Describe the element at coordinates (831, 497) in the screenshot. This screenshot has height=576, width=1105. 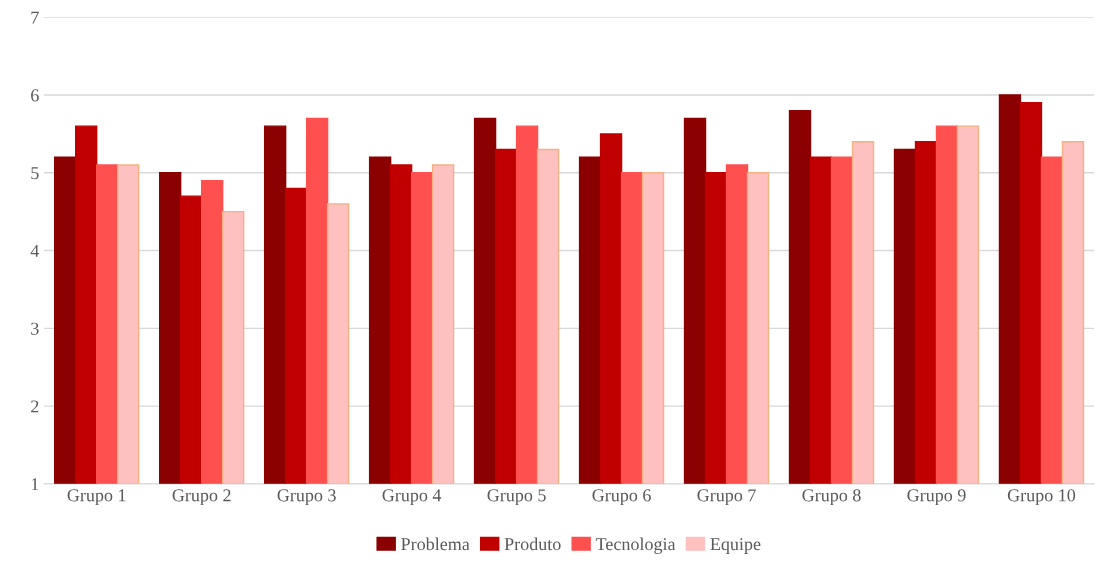
I see `x-tick-label: Grupo 8` at that location.